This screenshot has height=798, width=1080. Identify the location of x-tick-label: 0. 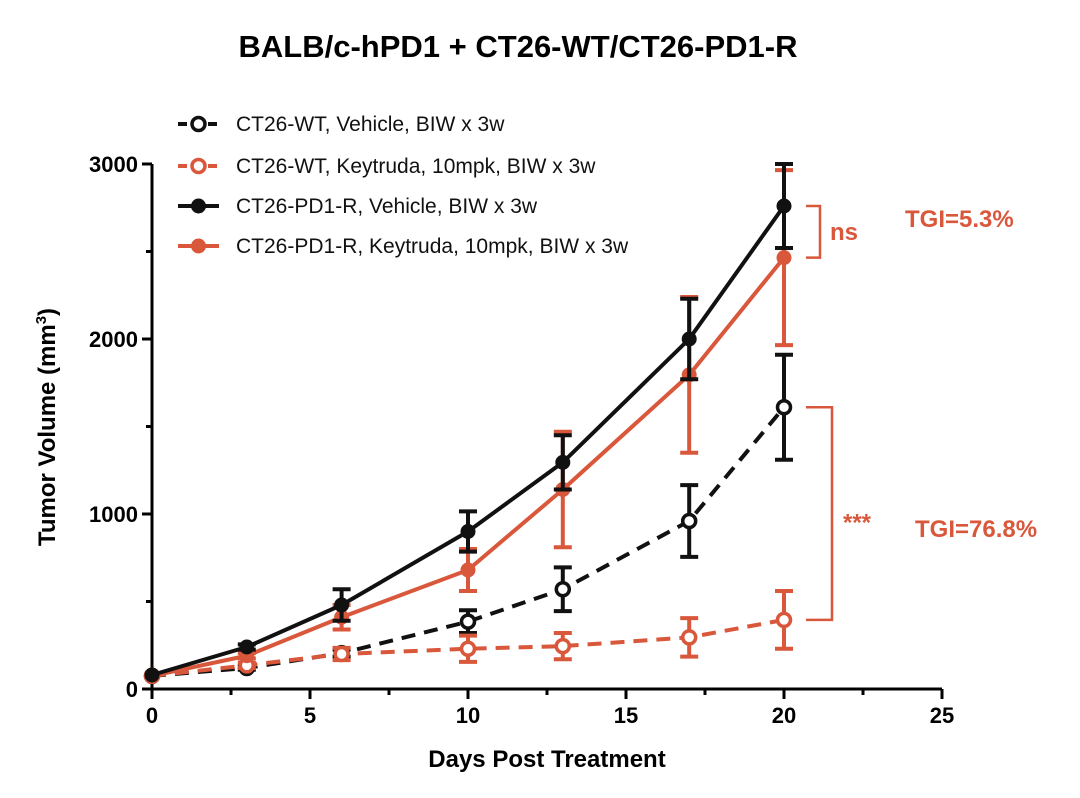
(152, 715).